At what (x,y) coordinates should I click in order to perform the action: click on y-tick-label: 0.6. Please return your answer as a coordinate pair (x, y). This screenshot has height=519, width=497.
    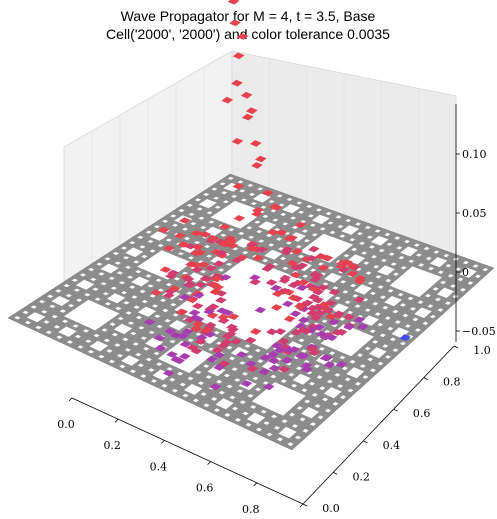
    Looking at the image, I should click on (422, 413).